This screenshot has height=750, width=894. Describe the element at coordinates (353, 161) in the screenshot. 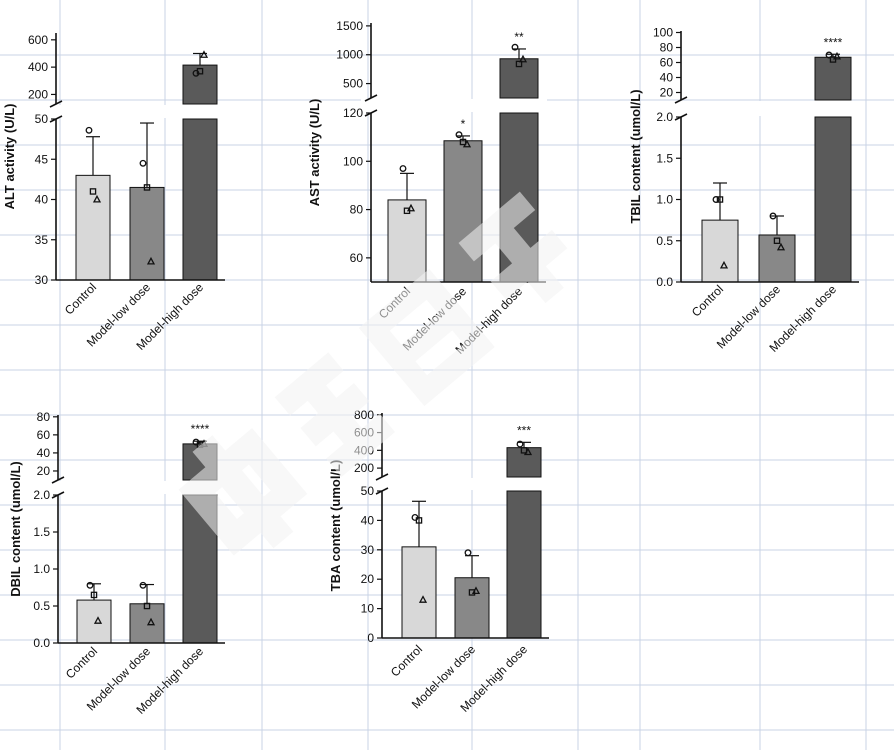

I see `tick-label: 100` at that location.